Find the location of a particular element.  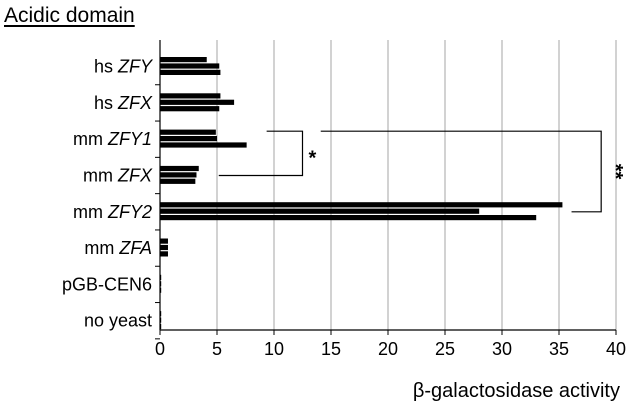

category-gene: ZFA is located at coordinates (135, 248).